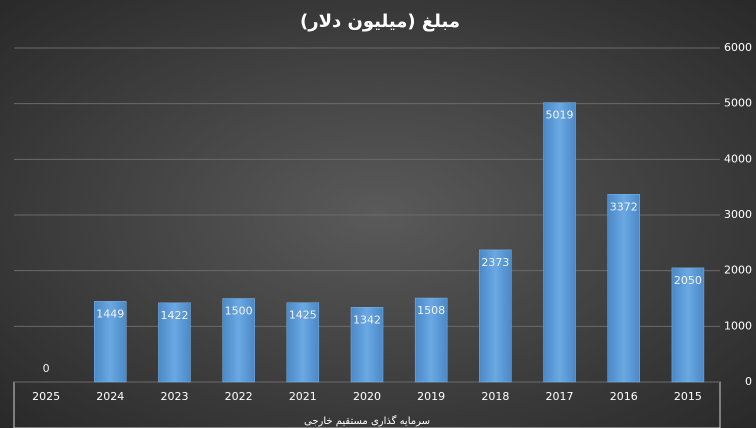 This screenshot has width=756, height=428. I want to click on x-tick-label: 2018, so click(495, 396).